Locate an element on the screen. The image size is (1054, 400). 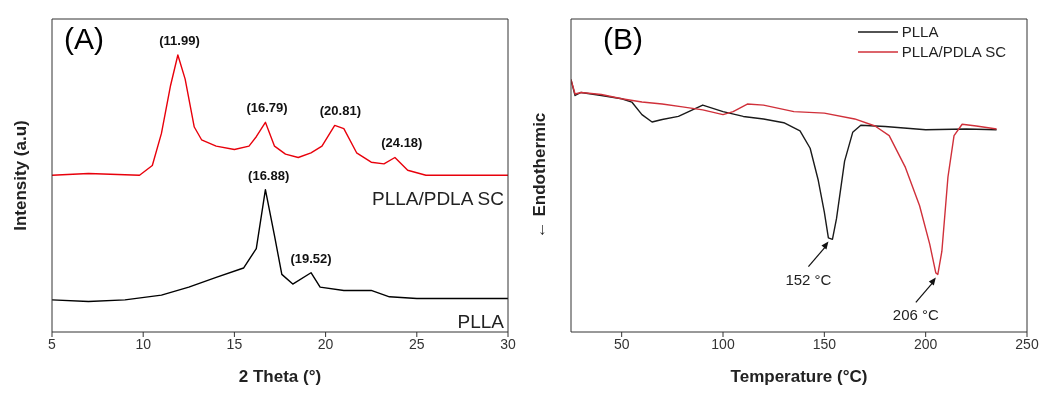
x-axis-title: Temperature (°C) is located at coordinates (799, 376).